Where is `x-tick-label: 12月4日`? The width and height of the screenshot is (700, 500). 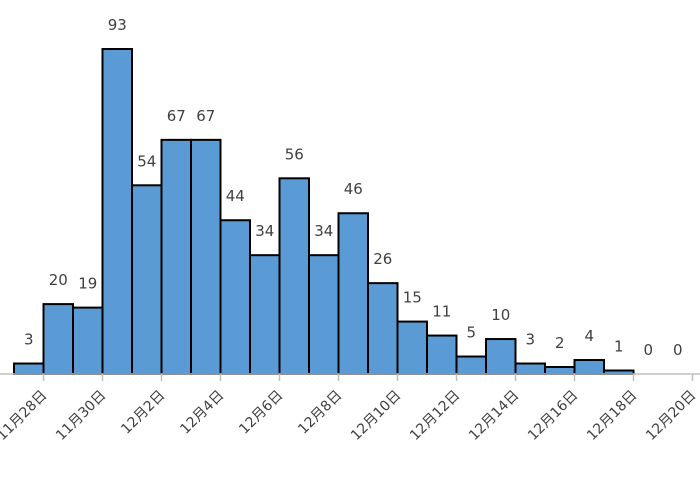
x-tick-label: 12月4日 is located at coordinates (202, 413).